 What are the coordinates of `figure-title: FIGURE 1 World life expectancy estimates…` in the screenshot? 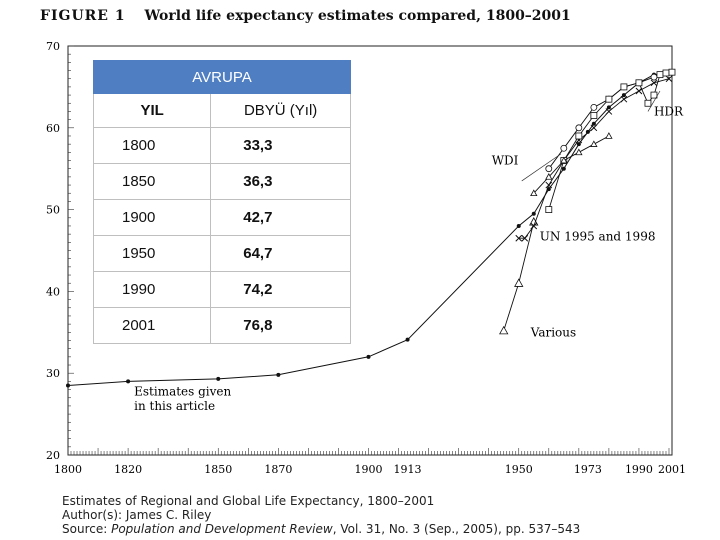 It's located at (305, 16).